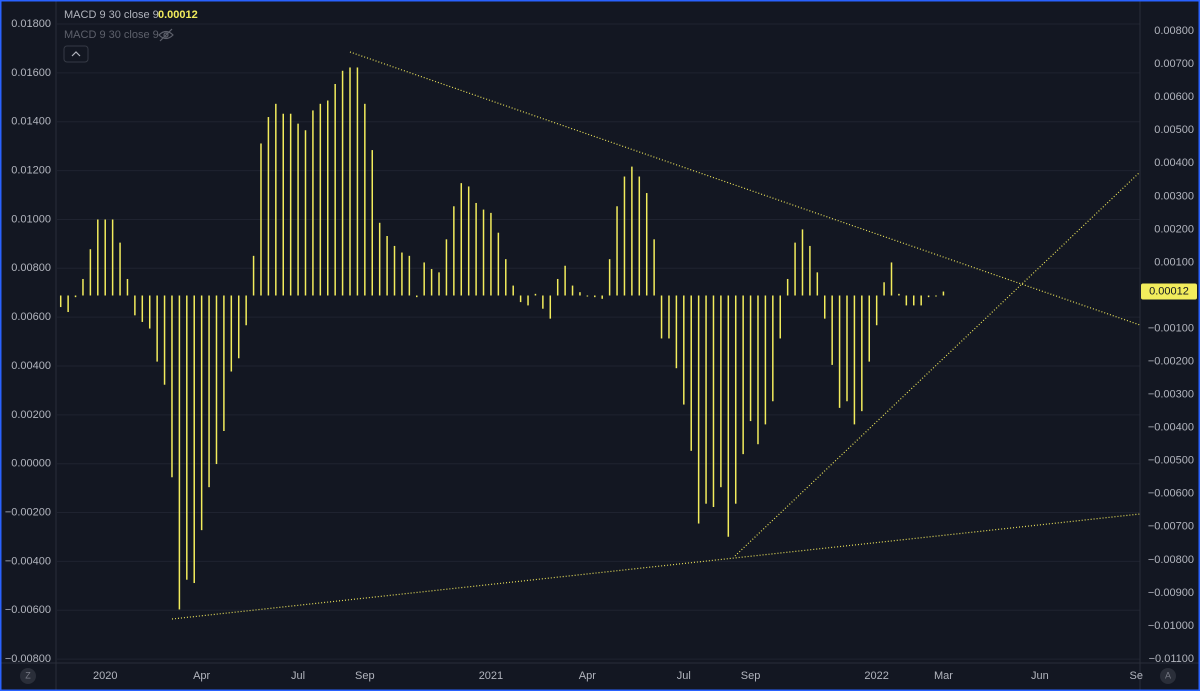 The height and width of the screenshot is (691, 1200). Describe the element at coordinates (587, 676) in the screenshot. I see `x-tick-label: Apr` at that location.